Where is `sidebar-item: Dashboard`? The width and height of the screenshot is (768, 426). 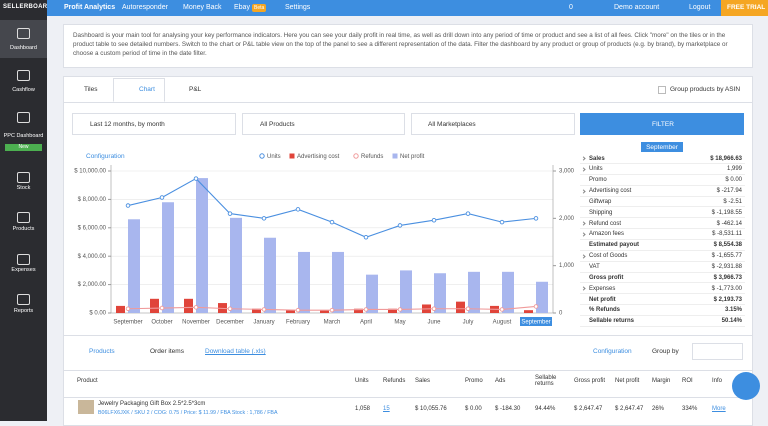 sidebar-item: Dashboard is located at coordinates (23, 48).